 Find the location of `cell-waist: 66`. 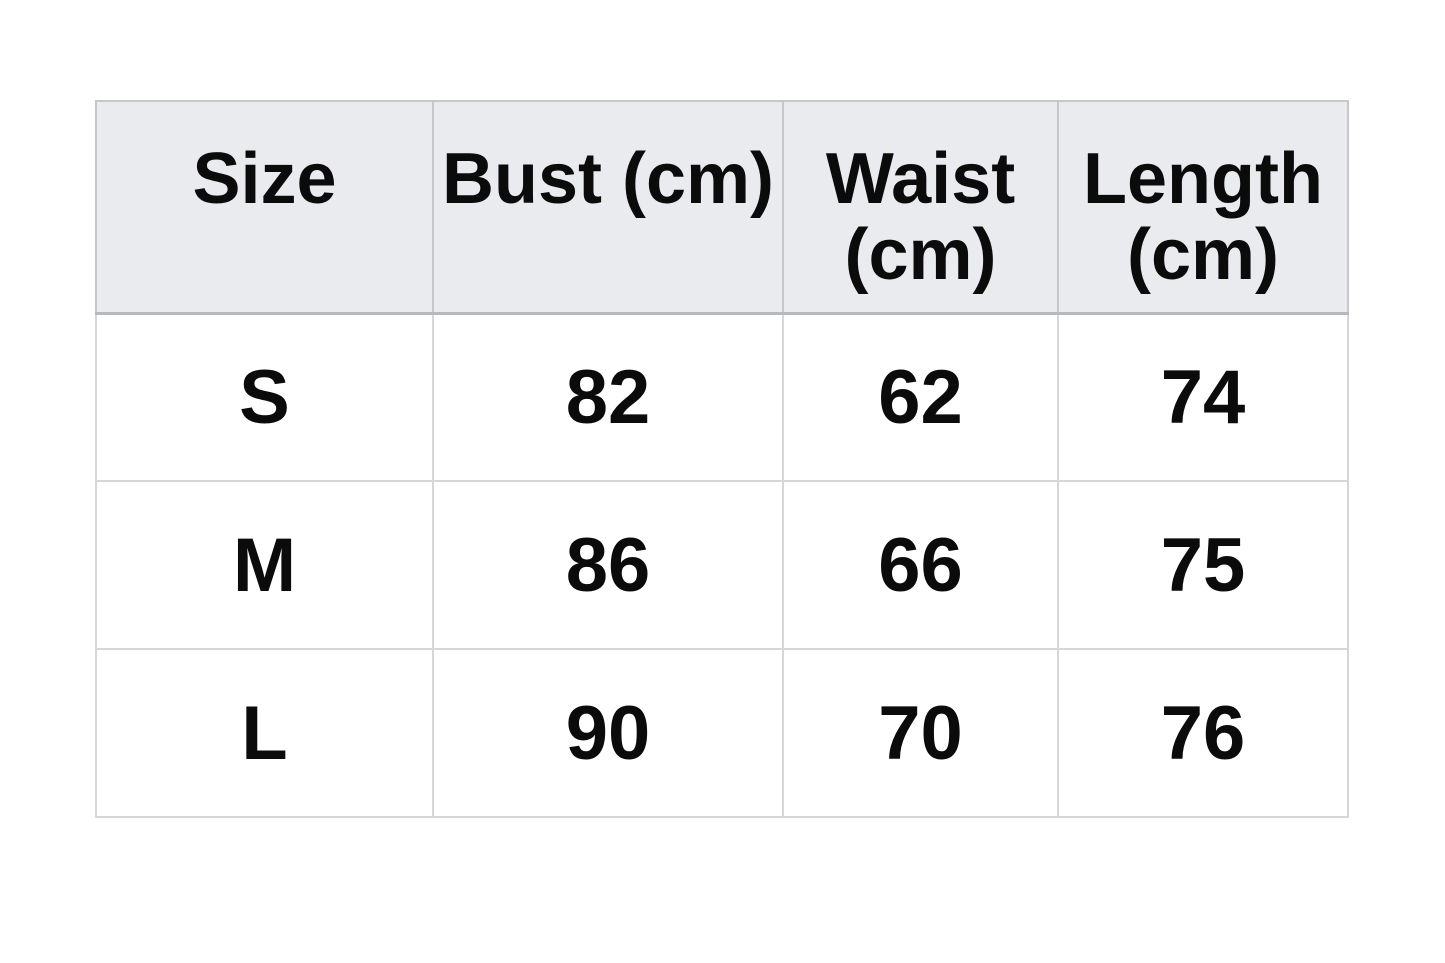

cell-waist: 66 is located at coordinates (920, 565).